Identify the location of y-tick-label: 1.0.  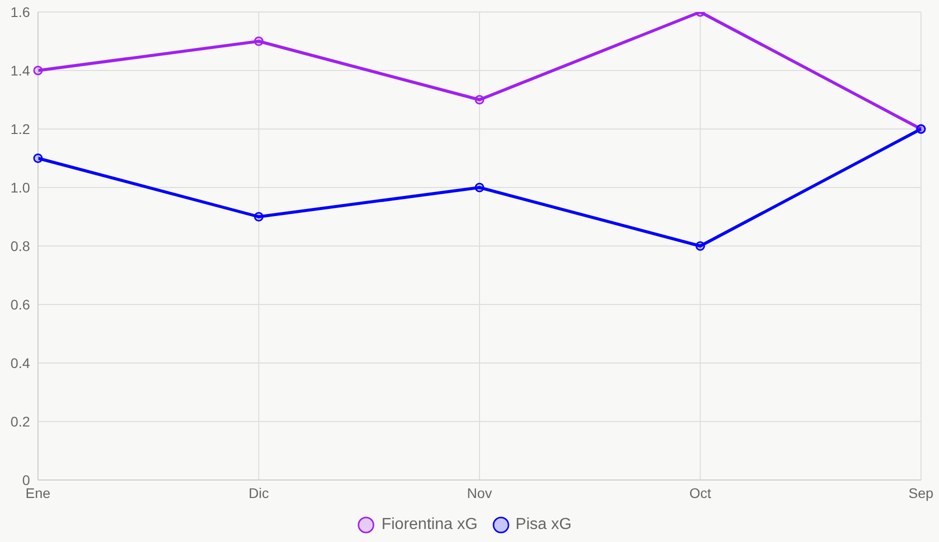
(20, 187).